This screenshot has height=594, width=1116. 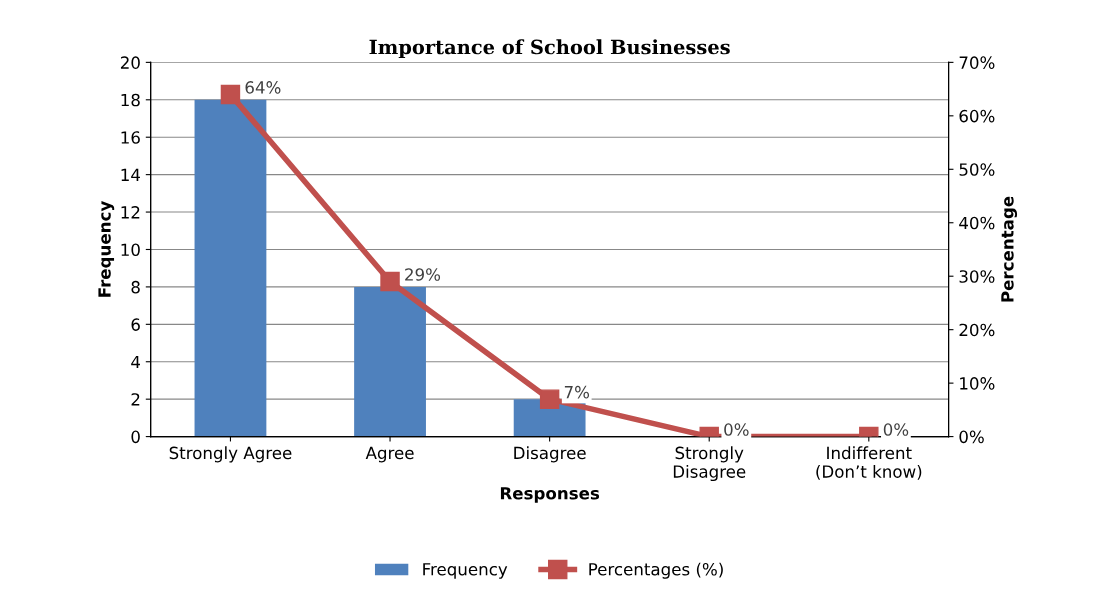 I want to click on x-tick-label: Strongly Agree, so click(x=230, y=454).